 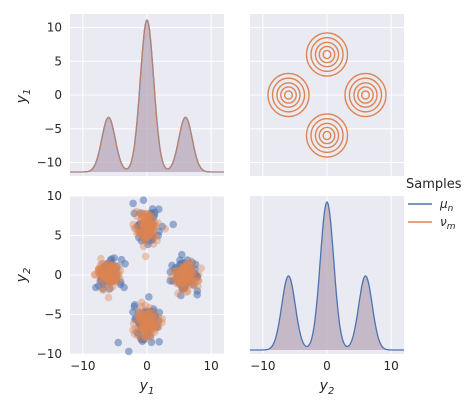 I want to click on y-tick-label: −10, so click(x=49, y=163).